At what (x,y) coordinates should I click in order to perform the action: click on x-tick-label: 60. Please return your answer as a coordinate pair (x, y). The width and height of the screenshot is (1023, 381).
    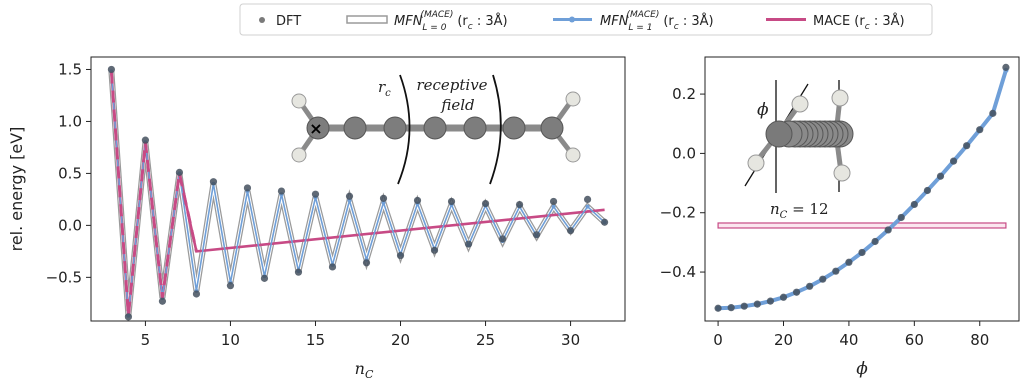
    Looking at the image, I should click on (914, 340).